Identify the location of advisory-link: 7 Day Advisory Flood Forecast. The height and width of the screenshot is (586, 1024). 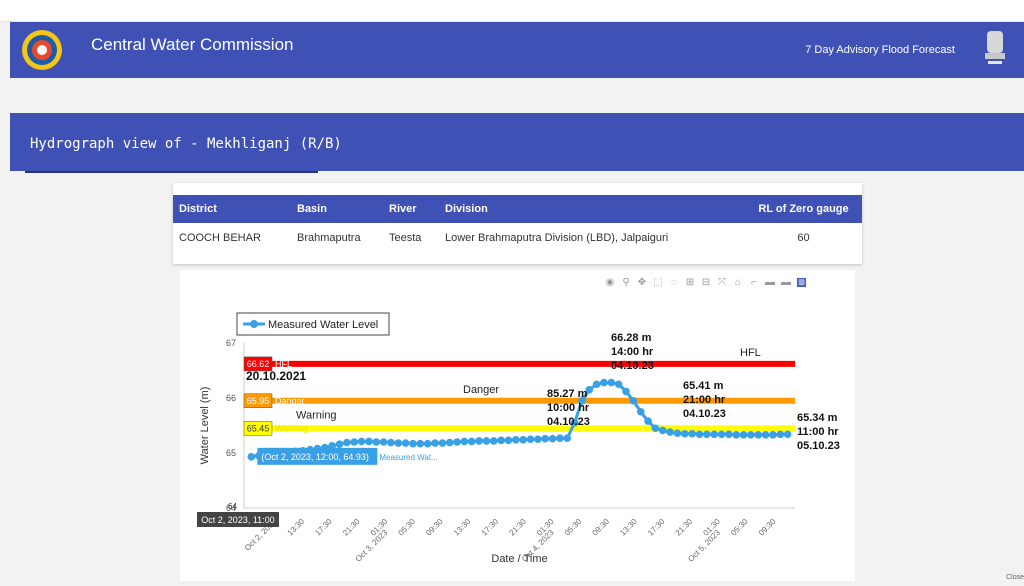
(880, 50).